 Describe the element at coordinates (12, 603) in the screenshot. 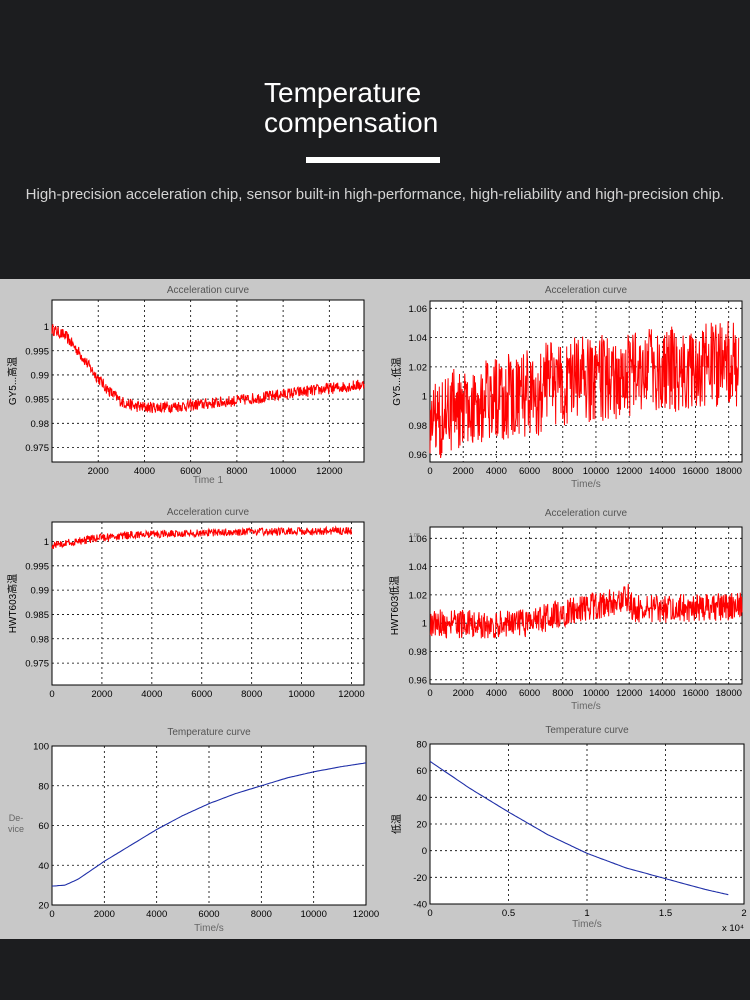

I see `y-axis-label: HWT603高温` at that location.